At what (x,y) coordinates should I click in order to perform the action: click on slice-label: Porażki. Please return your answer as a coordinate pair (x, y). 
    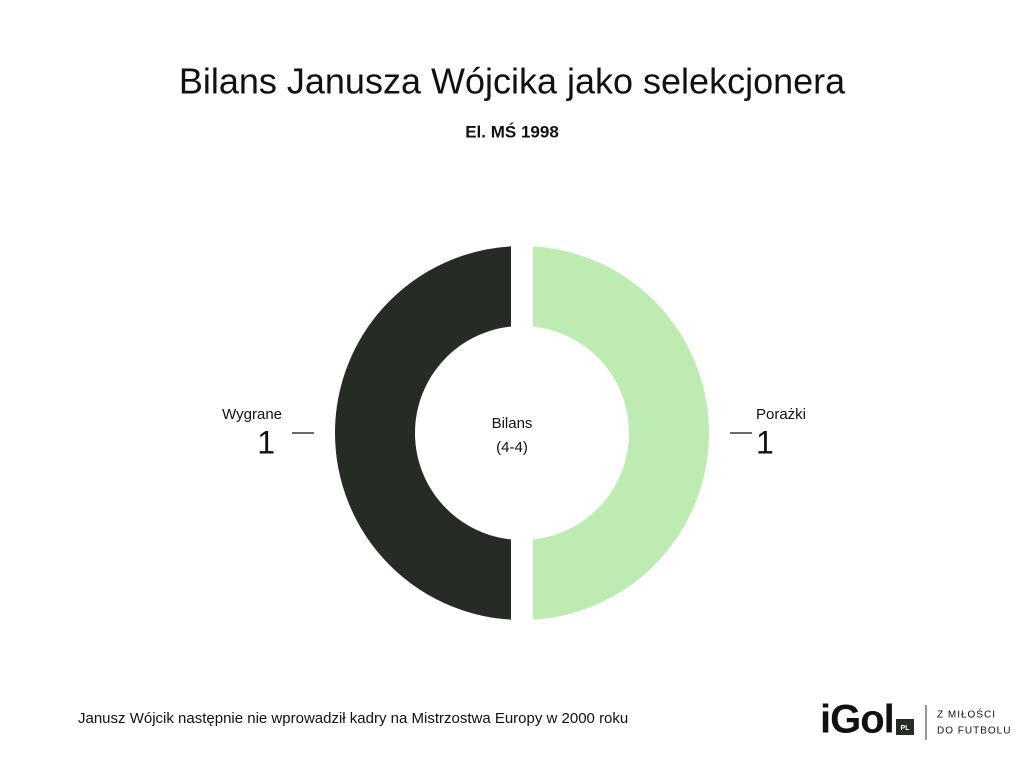
    Looking at the image, I should click on (781, 414).